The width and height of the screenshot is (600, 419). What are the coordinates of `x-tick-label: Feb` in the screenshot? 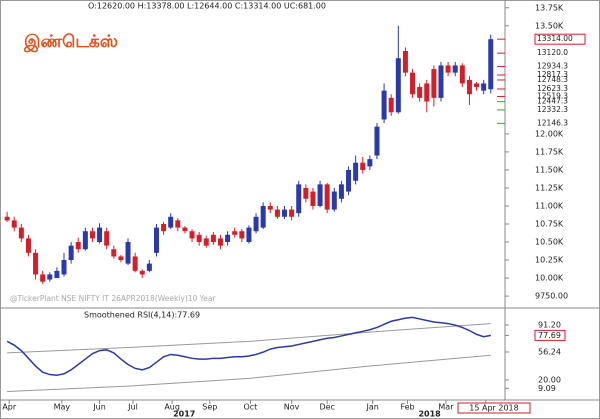 It's located at (407, 407).